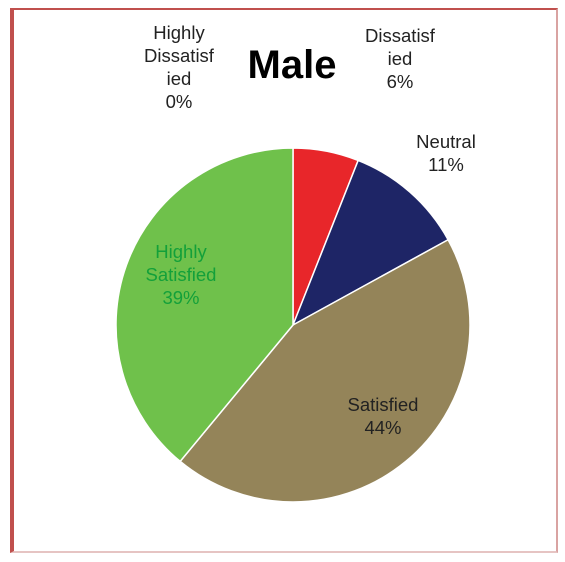 The height and width of the screenshot is (562, 565). Describe the element at coordinates (370, 243) in the screenshot. I see `pie-slice-neutral` at that location.